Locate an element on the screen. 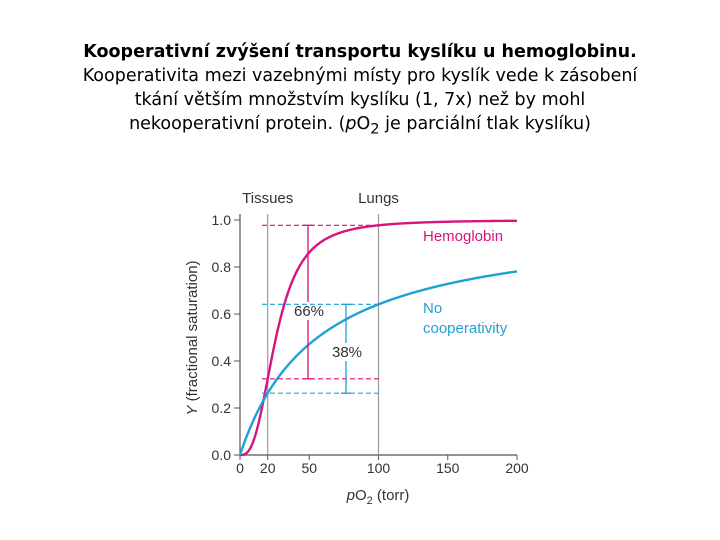 Image resolution: width=720 pixels, height=540 pixels. y-tick-label-3: 0.6 is located at coordinates (222, 314).